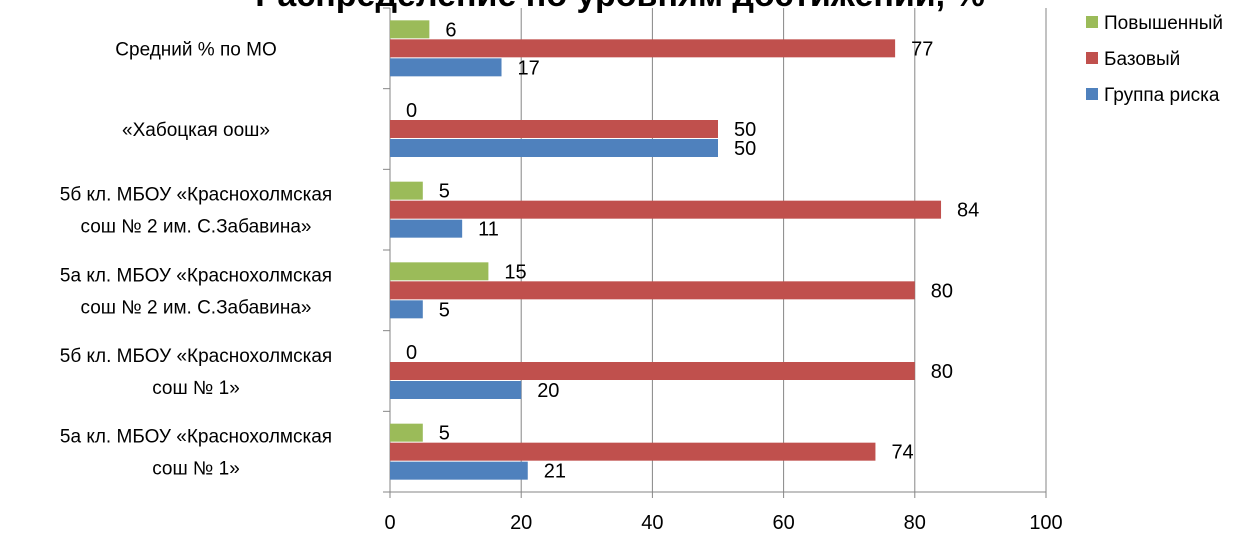  Describe the element at coordinates (968, 211) in the screenshot. I see `data-label: 84` at that location.